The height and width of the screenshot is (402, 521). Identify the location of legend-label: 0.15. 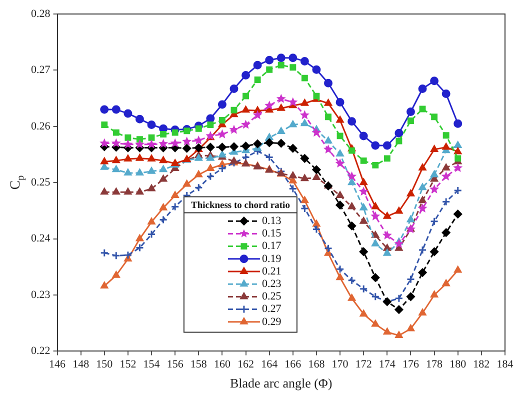
(272, 234).